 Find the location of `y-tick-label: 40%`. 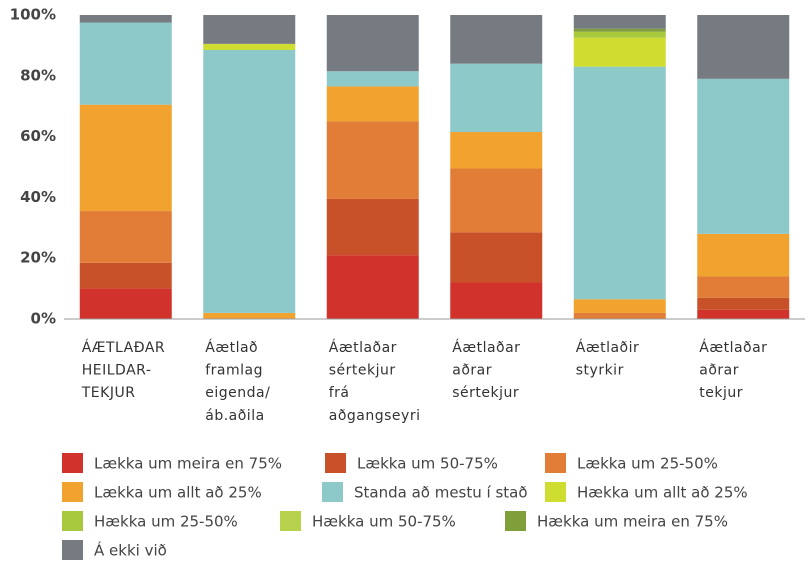

y-tick-label: 40% is located at coordinates (38, 197).